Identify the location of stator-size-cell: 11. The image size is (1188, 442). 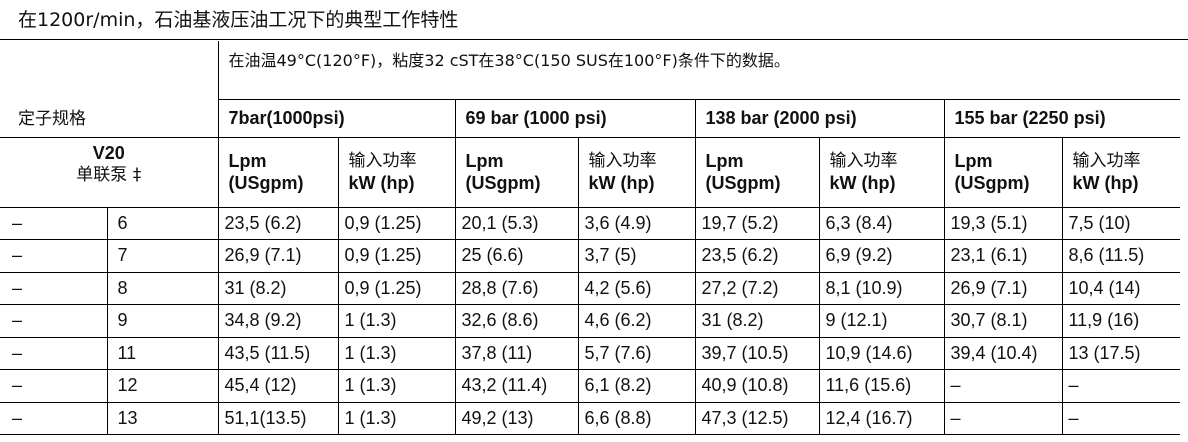
(162, 353).